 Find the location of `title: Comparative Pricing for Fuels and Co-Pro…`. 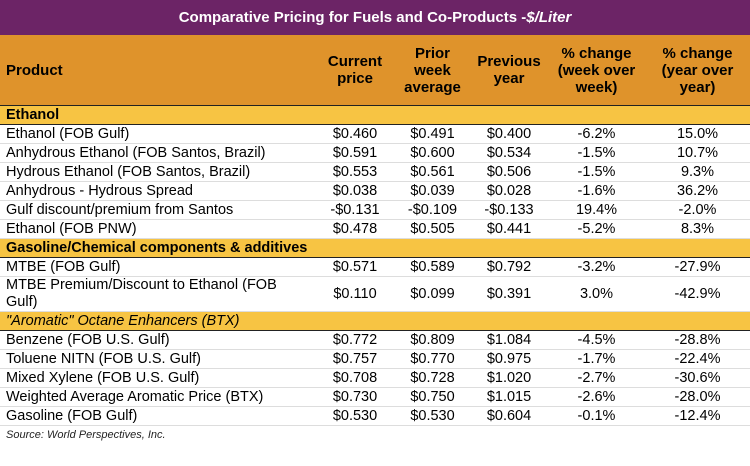

title: Comparative Pricing for Fuels and Co-Pro… is located at coordinates (352, 17).